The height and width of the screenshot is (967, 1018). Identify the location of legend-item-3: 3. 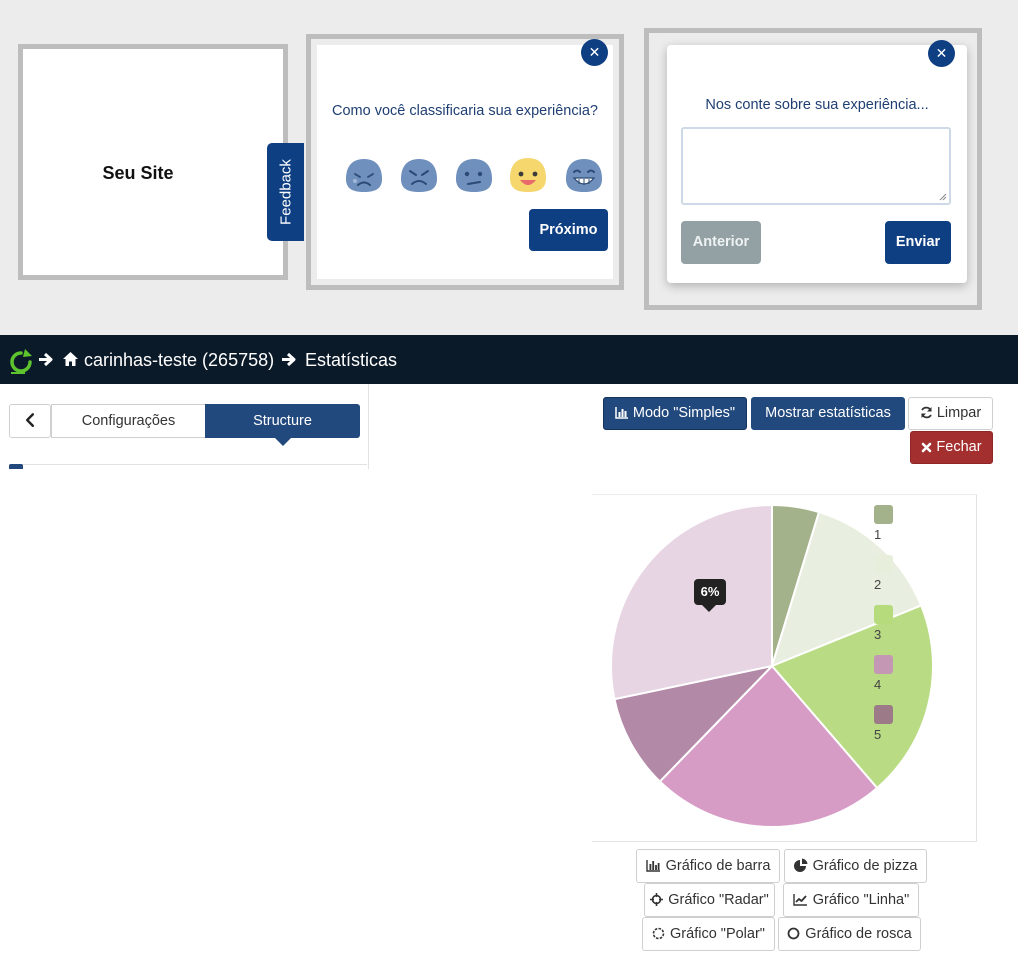
(904, 630).